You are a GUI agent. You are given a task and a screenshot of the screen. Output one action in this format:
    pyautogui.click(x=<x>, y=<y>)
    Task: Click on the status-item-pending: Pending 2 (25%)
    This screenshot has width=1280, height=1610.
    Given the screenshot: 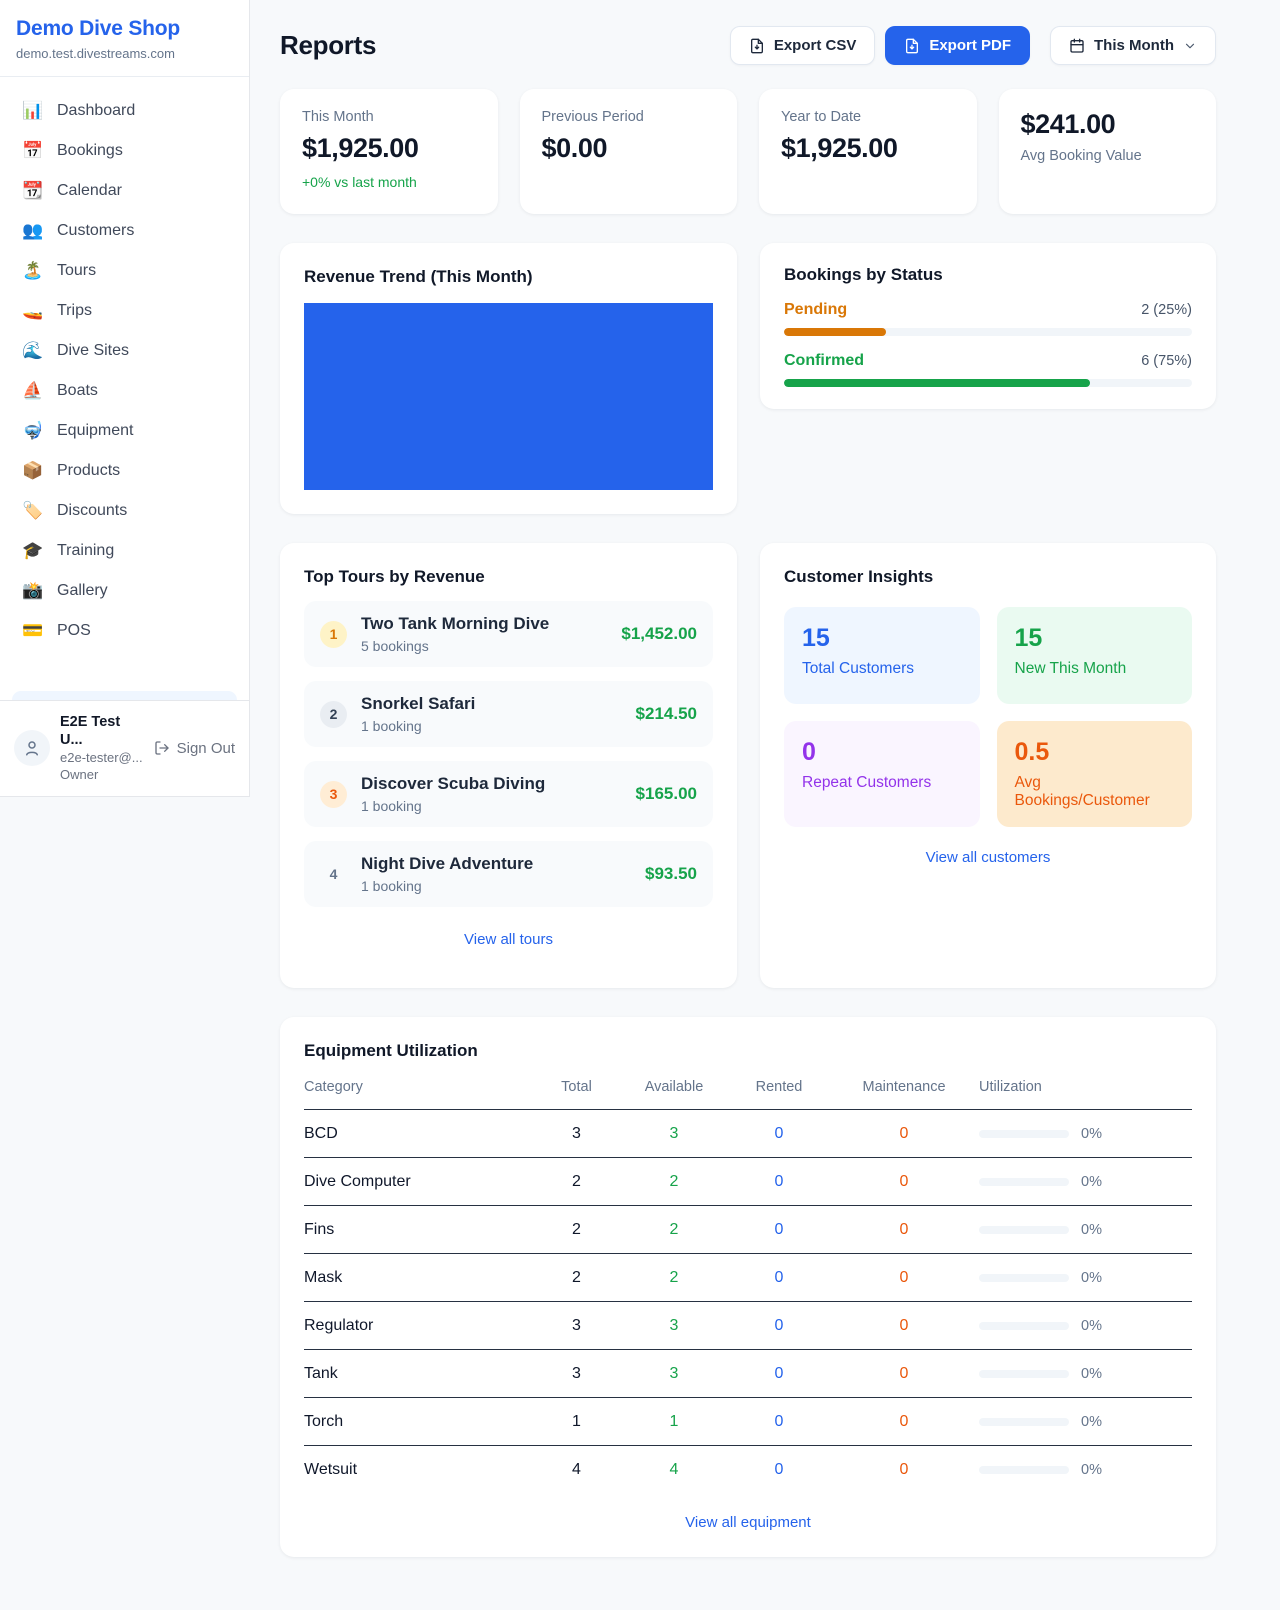 What is the action you would take?
    pyautogui.click(x=988, y=318)
    